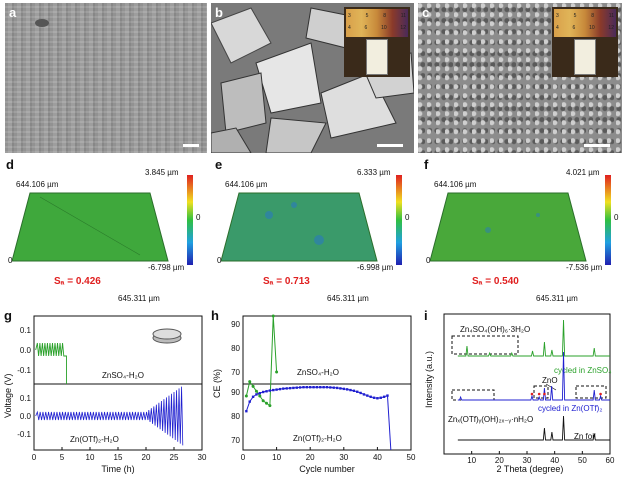 This screenshot has width=627, height=479. What do you see at coordinates (13, 12) in the screenshot?
I see `panel-label-a: a` at bounding box center [13, 12].